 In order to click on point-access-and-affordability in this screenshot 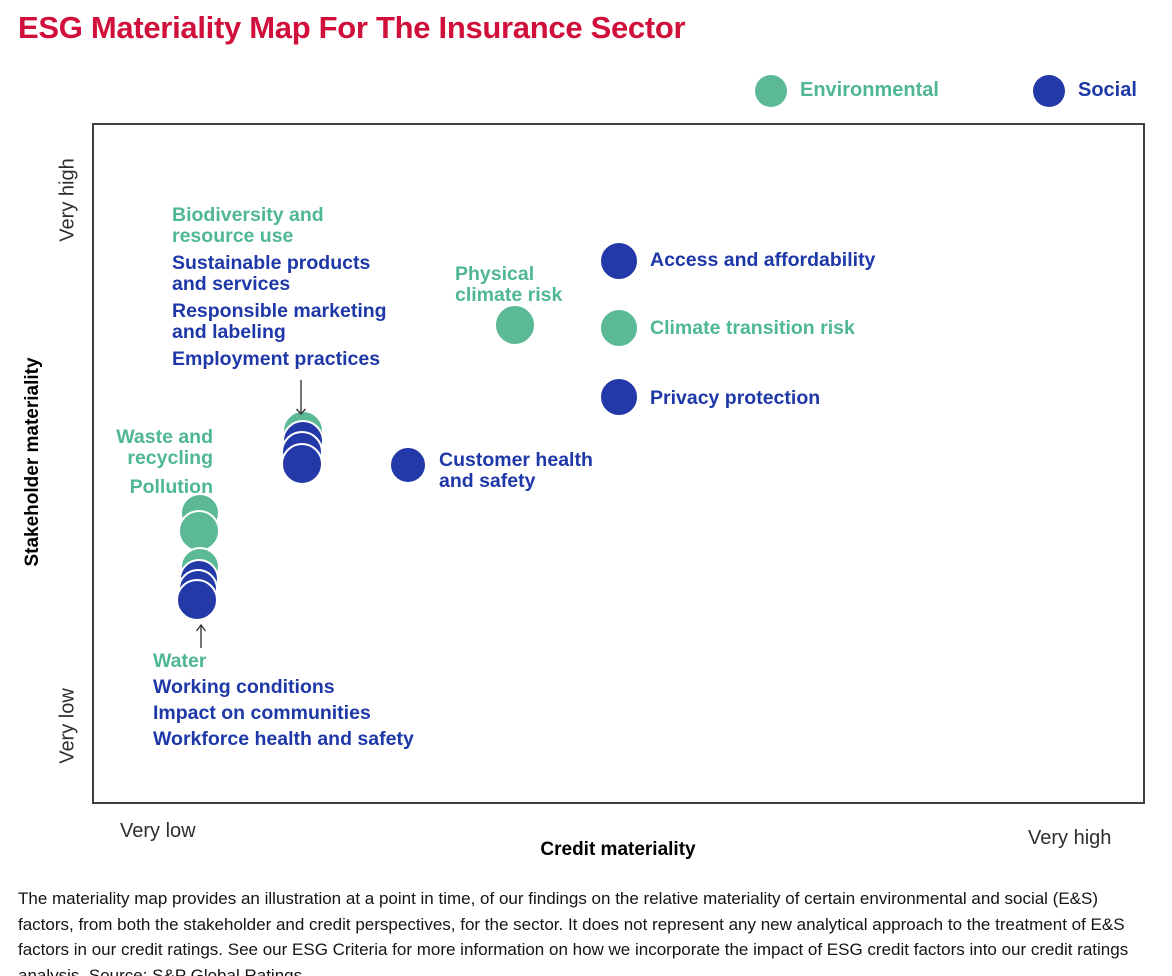, I will do `click(618, 261)`.